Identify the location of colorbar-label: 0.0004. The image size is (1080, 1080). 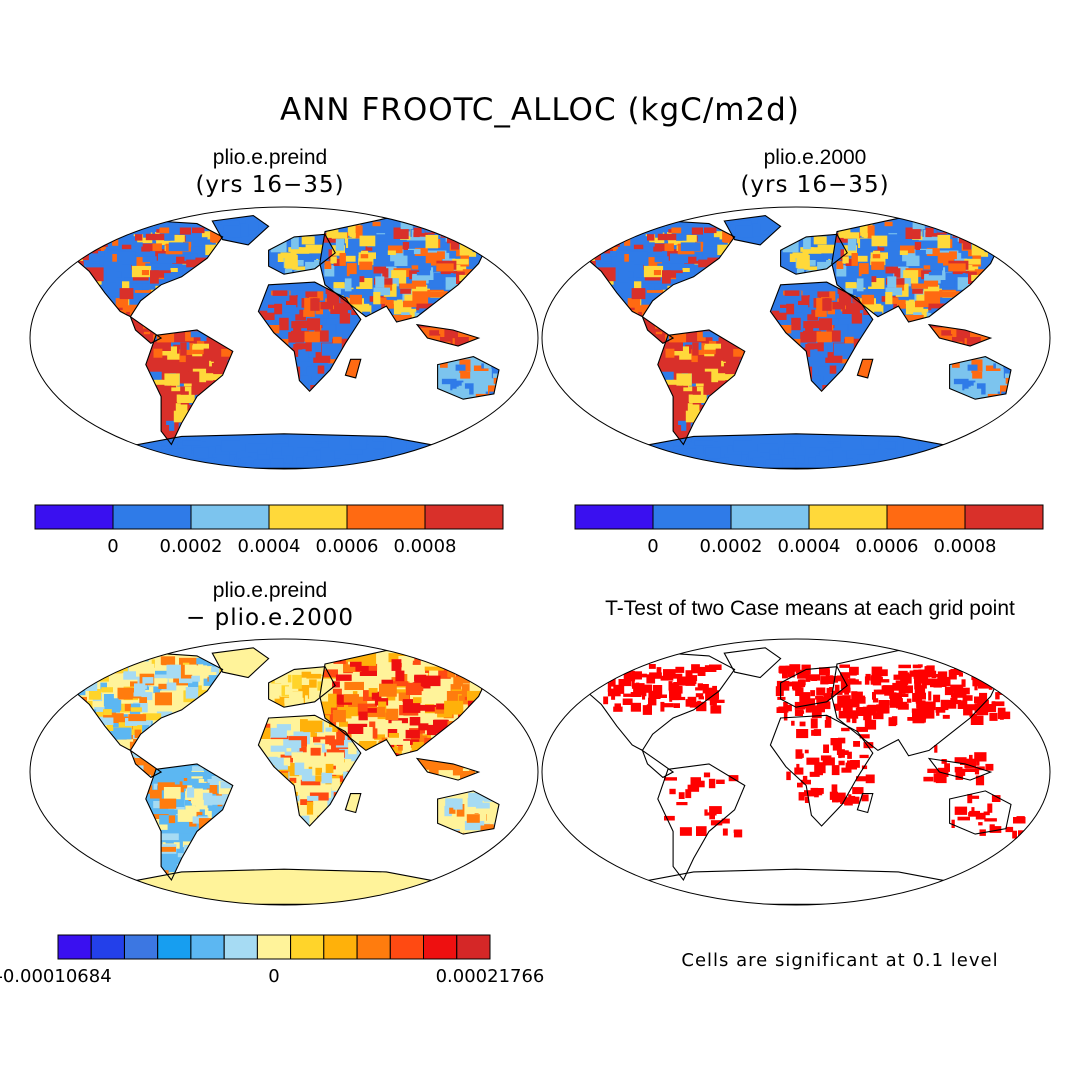
(269, 546).